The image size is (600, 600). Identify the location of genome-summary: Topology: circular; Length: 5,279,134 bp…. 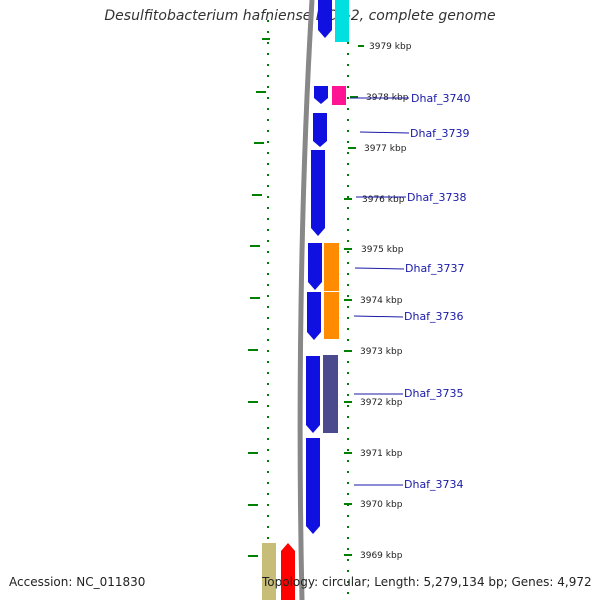
(427, 582).